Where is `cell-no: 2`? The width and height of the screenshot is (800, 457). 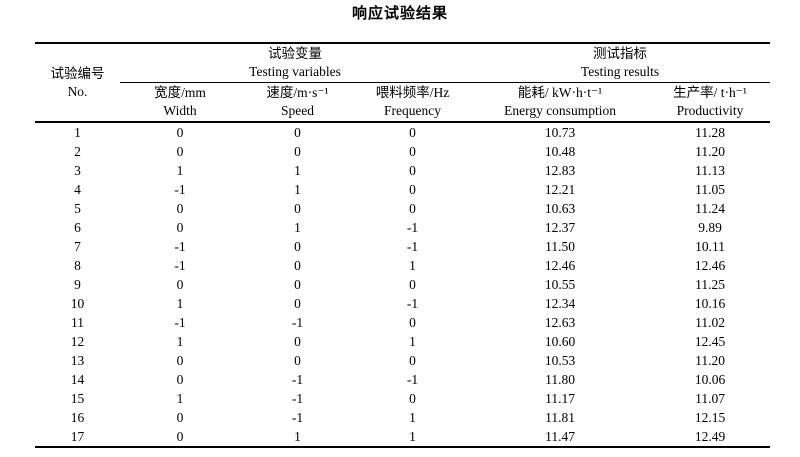
cell-no: 2 is located at coordinates (77, 151).